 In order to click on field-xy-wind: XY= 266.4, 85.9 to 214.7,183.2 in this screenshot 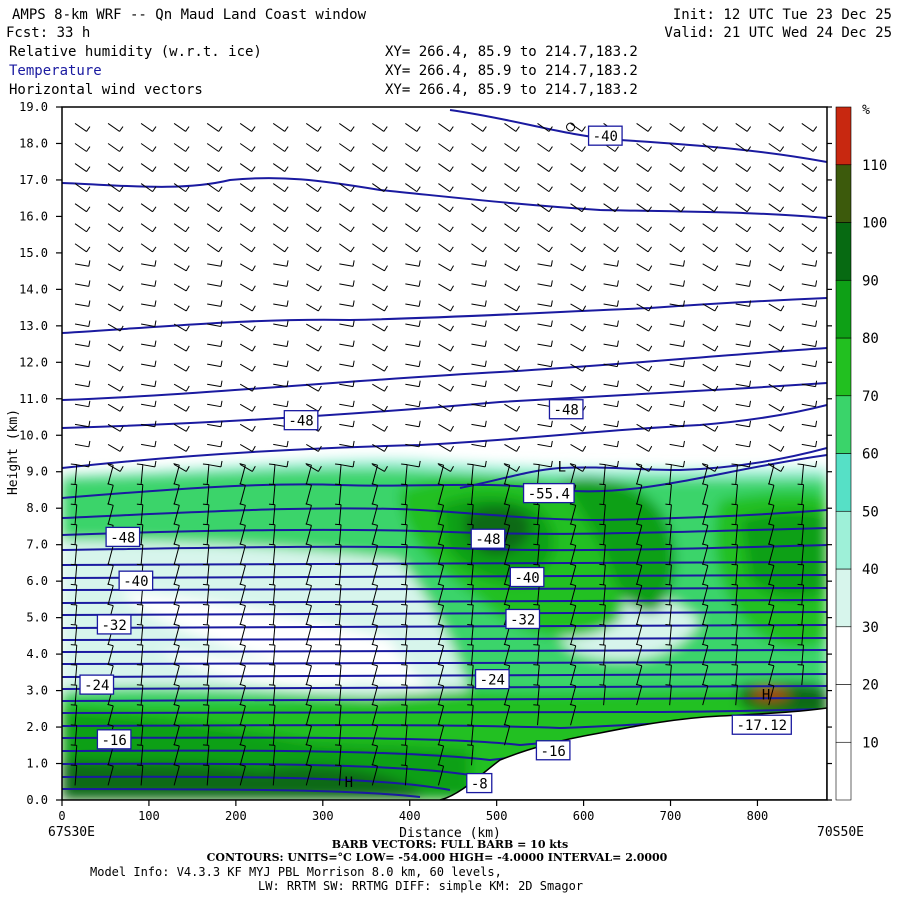, I will do `click(511, 90)`.